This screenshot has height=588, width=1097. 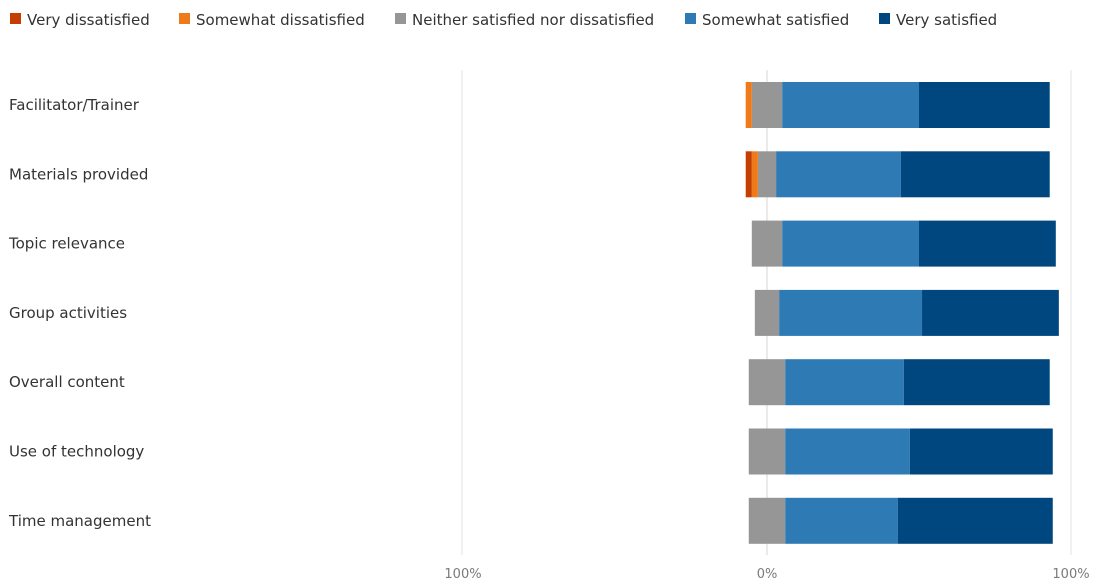 I want to click on legend-label-somewhat-satisfied: Somewhat satisfied, so click(x=775, y=20).